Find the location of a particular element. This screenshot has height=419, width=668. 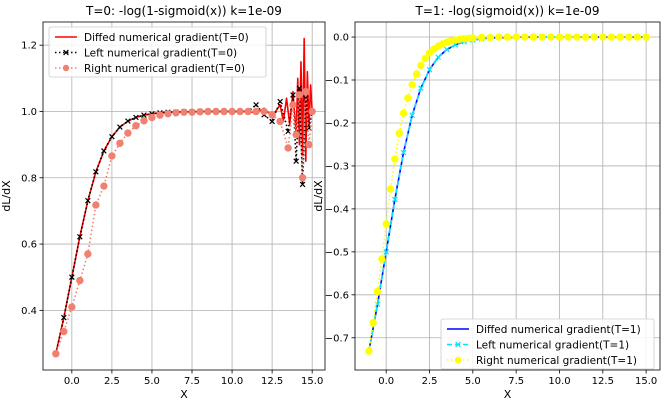

legend-label: Diffed numerical gradient(T=0) is located at coordinates (166, 38).